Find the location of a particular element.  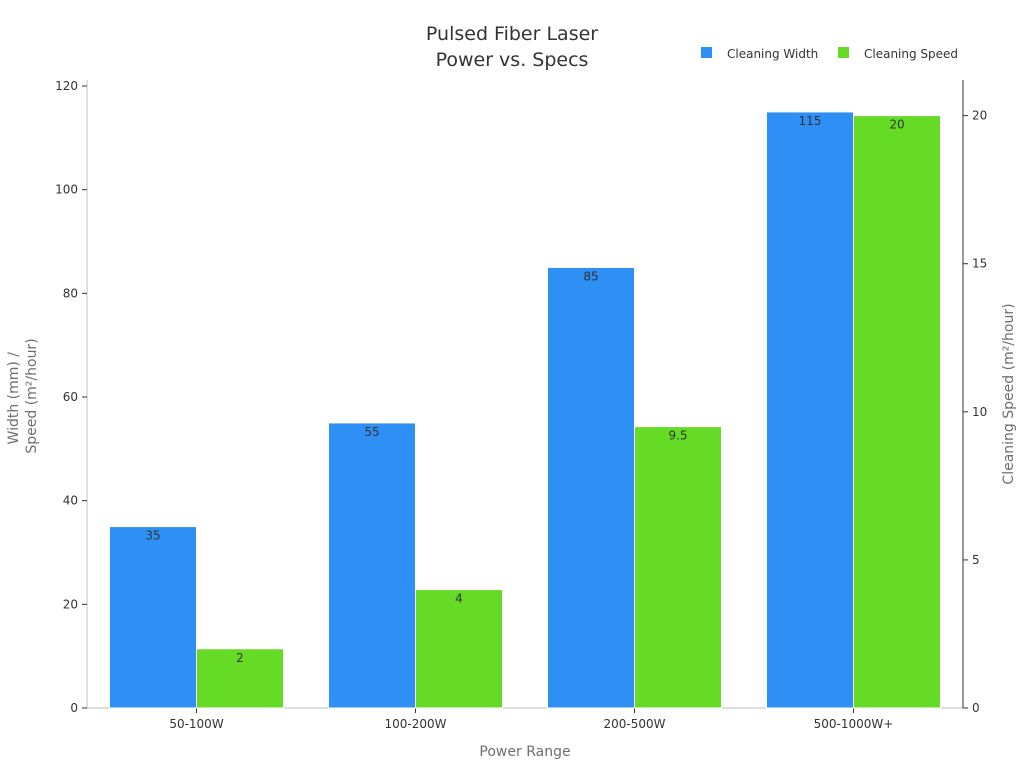

y-axis-title-right: Cleaning Speed (m²/hour) is located at coordinates (1009, 393).